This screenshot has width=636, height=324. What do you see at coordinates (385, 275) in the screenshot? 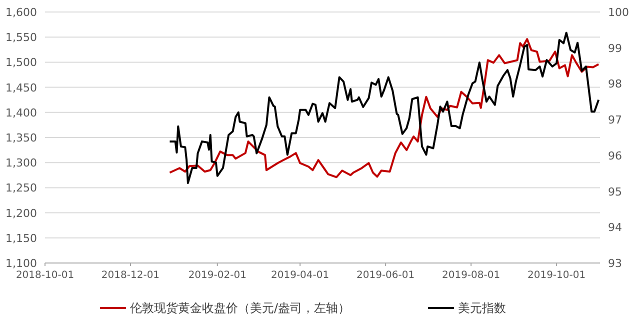
I see `x-tick-label: 2019-06-01` at bounding box center [385, 275].